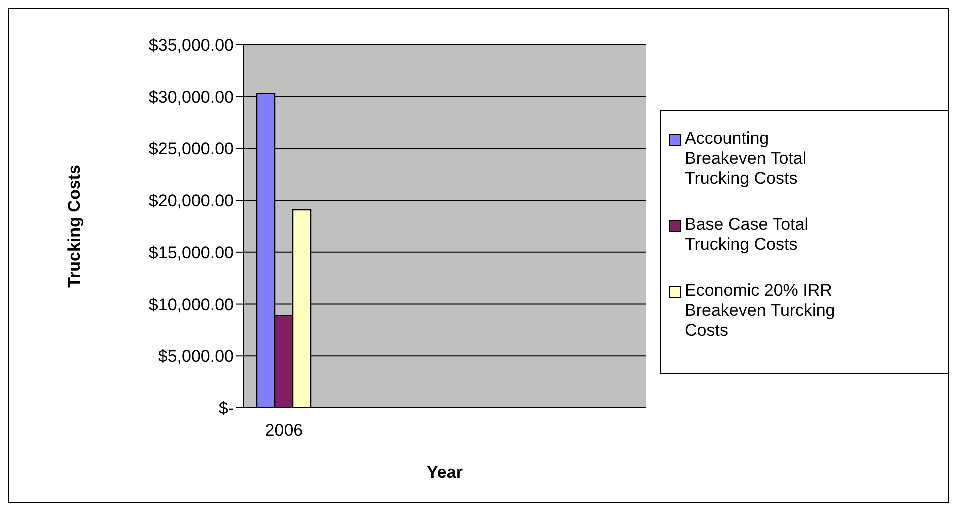 Image resolution: width=957 pixels, height=511 pixels. What do you see at coordinates (747, 235) in the screenshot?
I see `legend-label: Base Case Total Trucking Costs` at bounding box center [747, 235].